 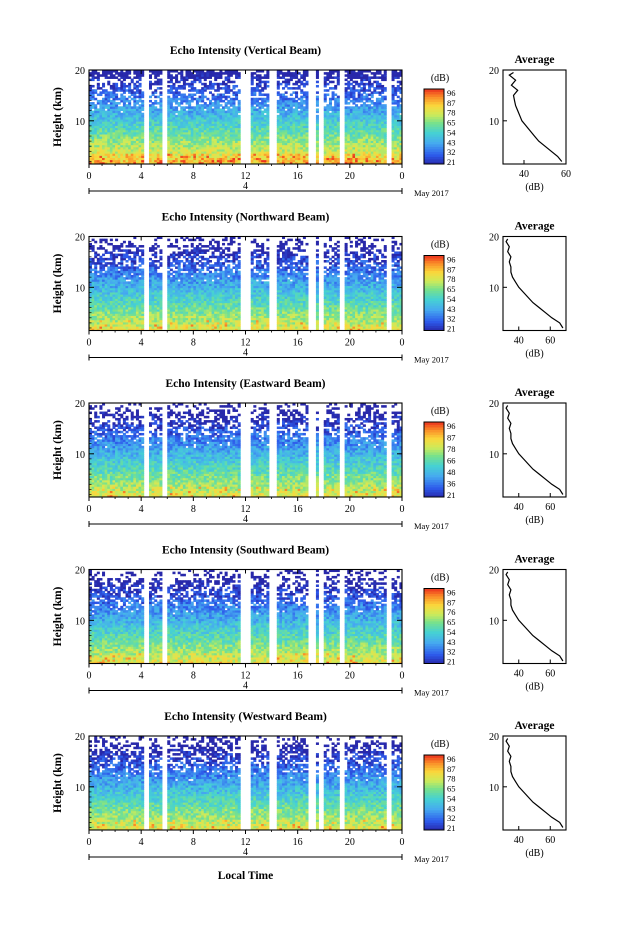 I want to click on y-tick-label: 20, so click(x=80, y=71).